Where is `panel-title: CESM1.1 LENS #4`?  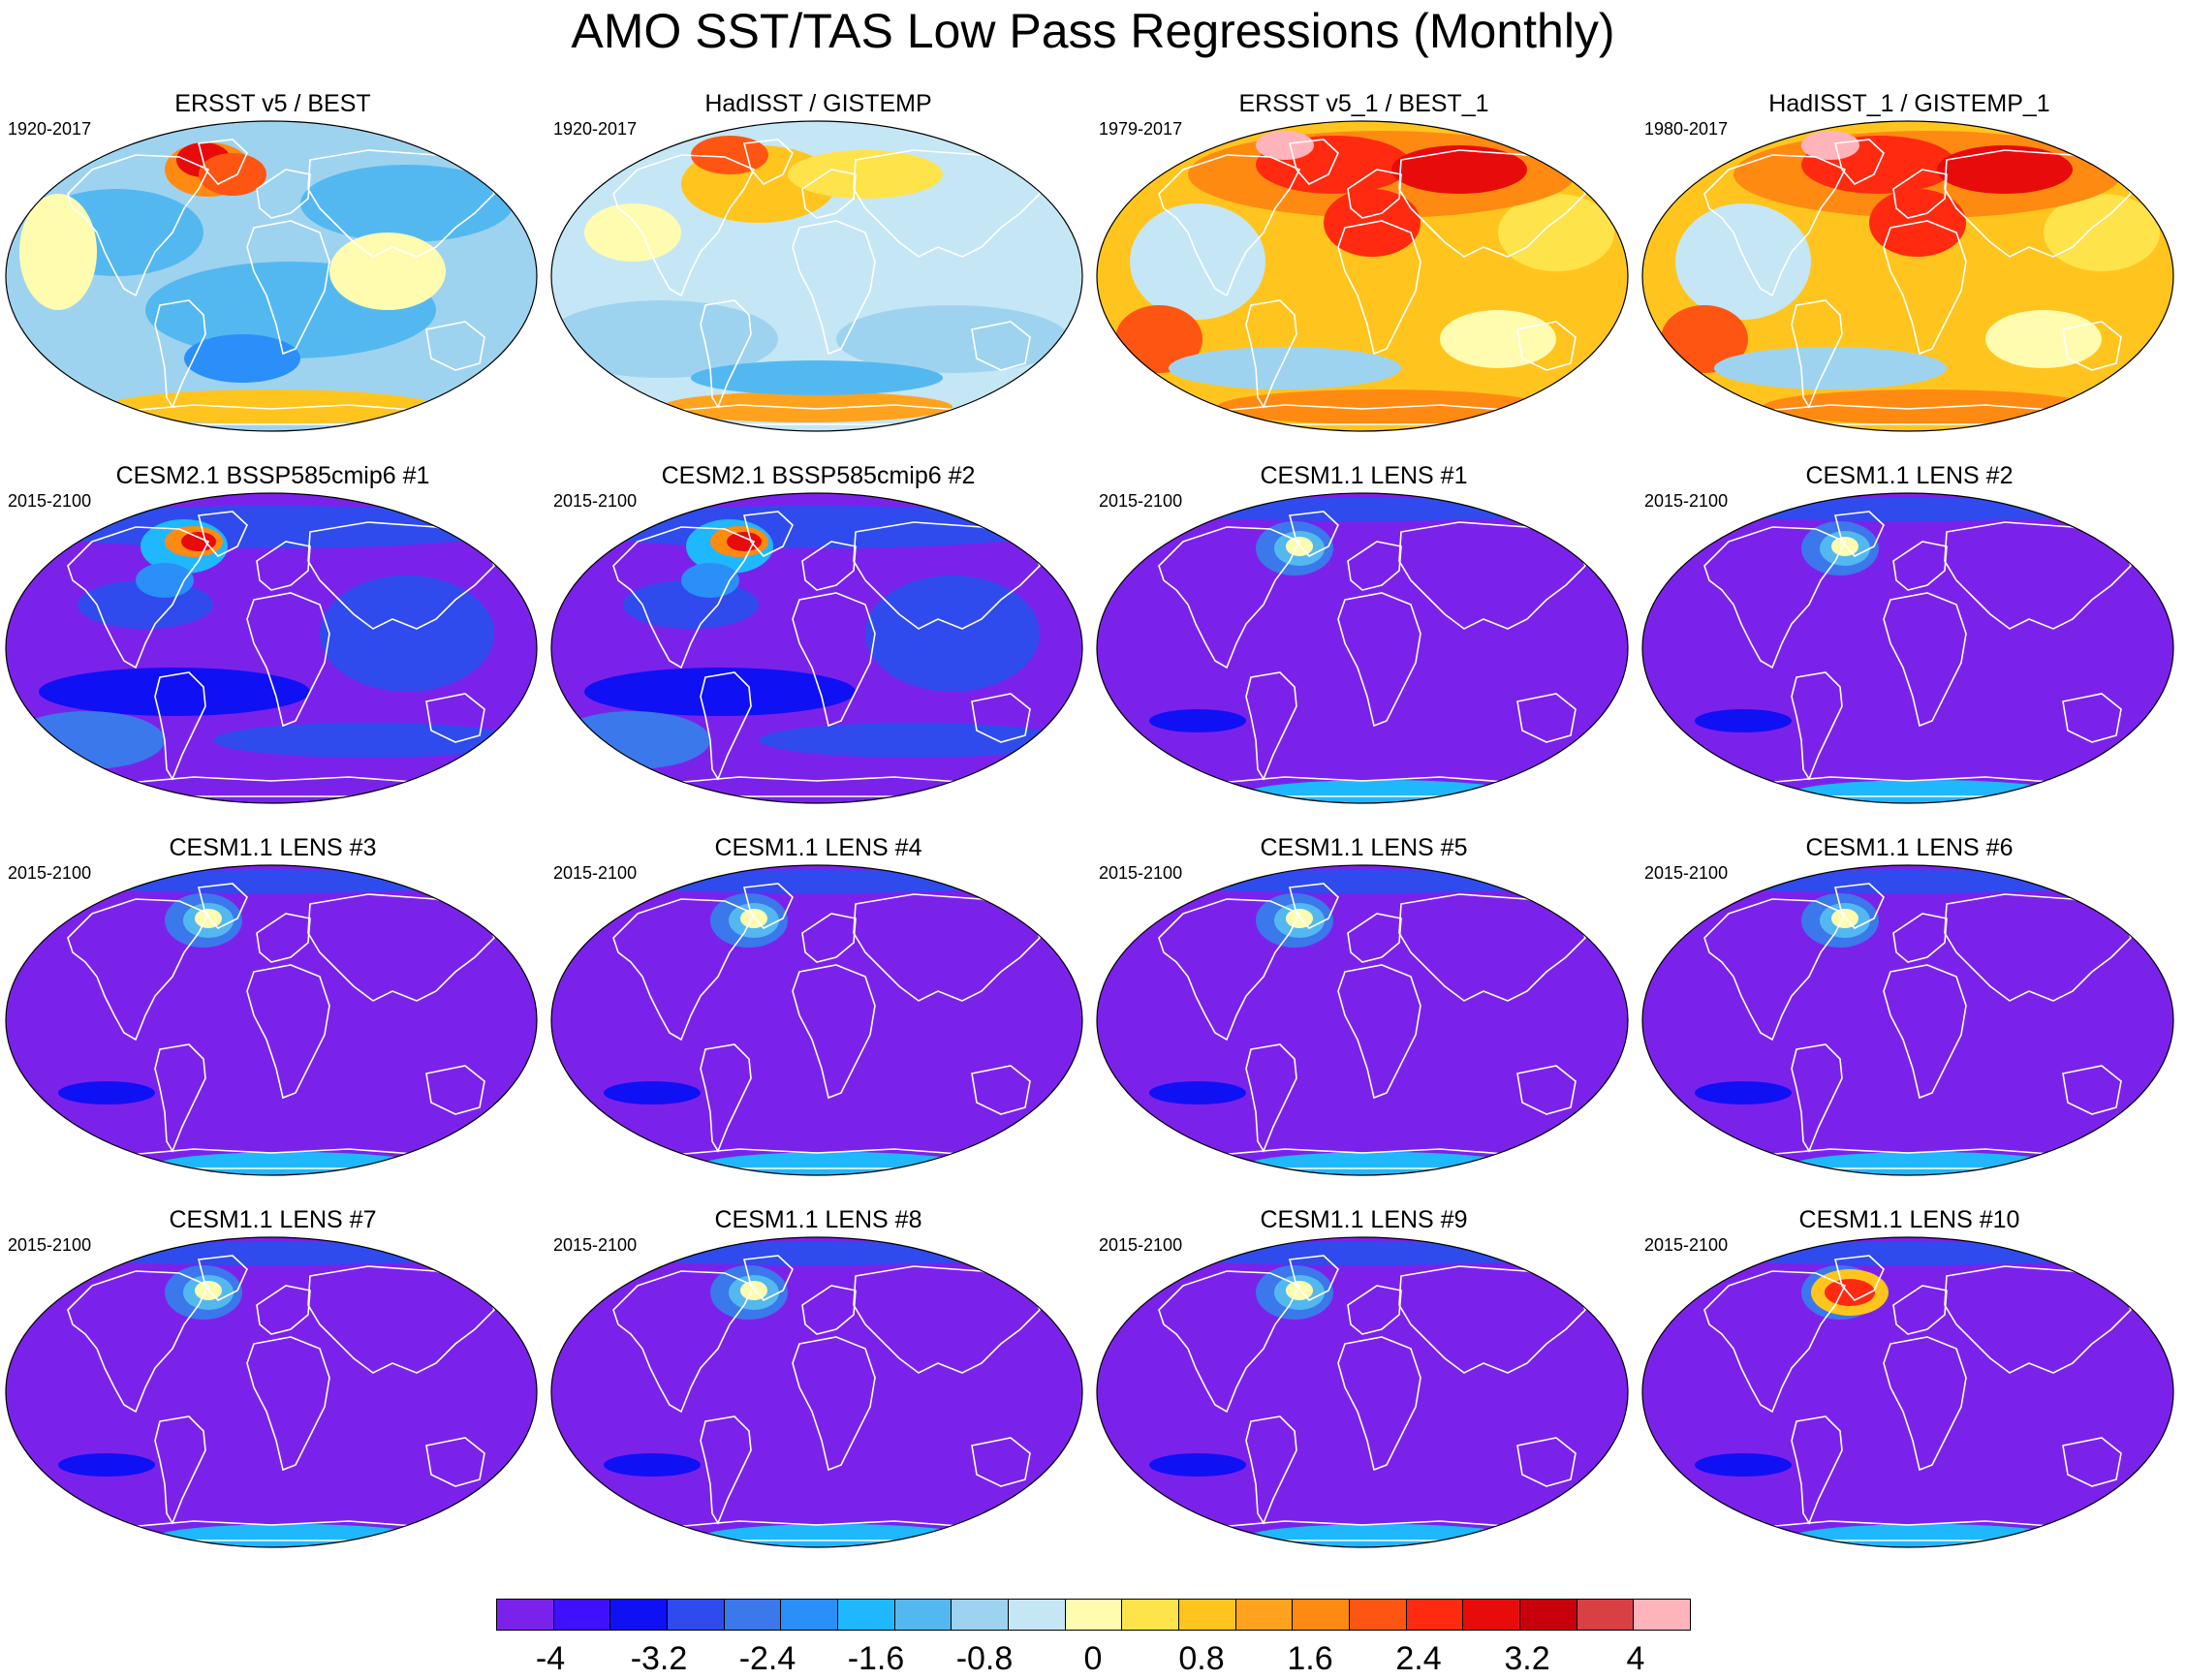
panel-title: CESM1.1 LENS #4 is located at coordinates (818, 848).